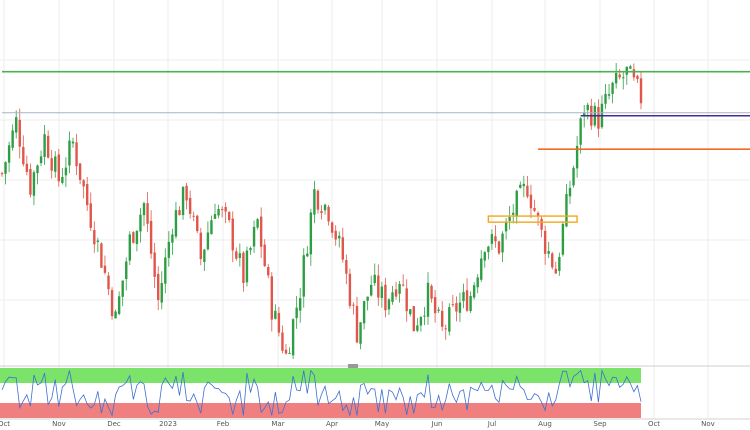 The width and height of the screenshot is (750, 430). I want to click on osc-neutral-band, so click(320, 393).